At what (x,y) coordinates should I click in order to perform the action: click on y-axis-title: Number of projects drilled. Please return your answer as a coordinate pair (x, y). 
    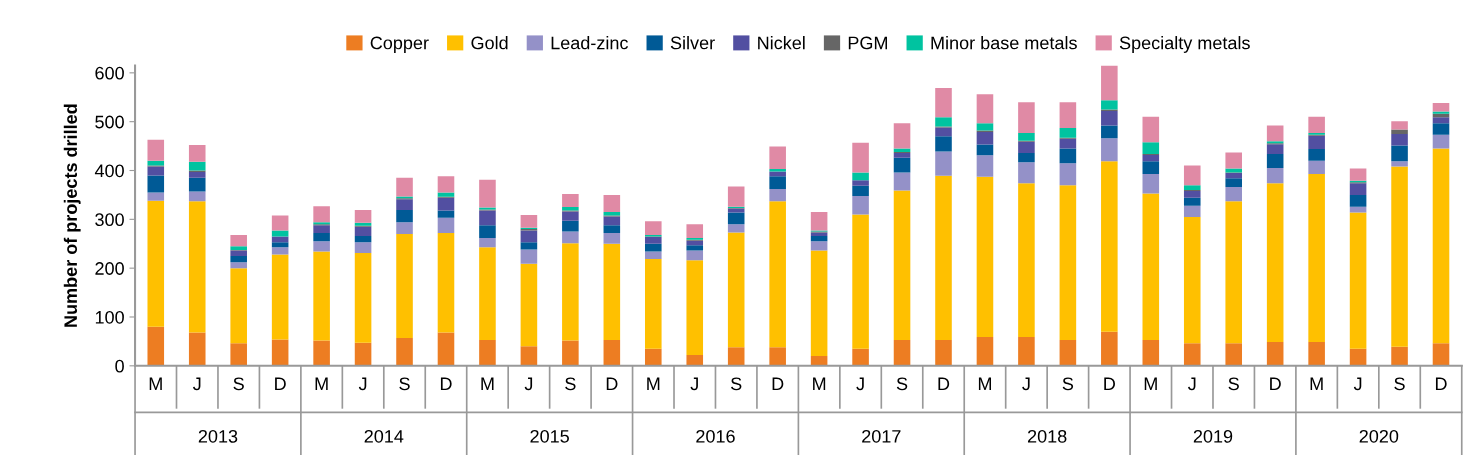
    Looking at the image, I should click on (72, 215).